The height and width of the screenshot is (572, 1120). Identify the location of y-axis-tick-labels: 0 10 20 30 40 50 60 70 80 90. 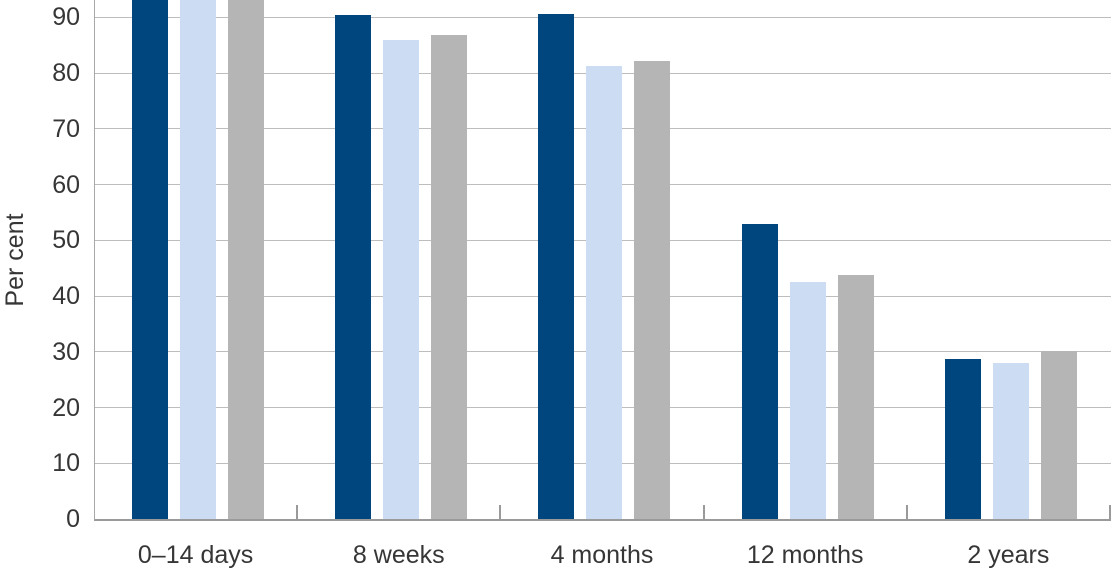
(40, 286).